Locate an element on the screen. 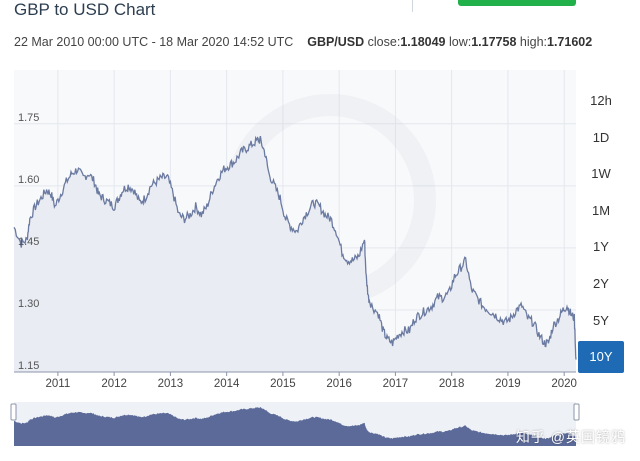 The width and height of the screenshot is (640, 461). navigator is located at coordinates (295, 424).